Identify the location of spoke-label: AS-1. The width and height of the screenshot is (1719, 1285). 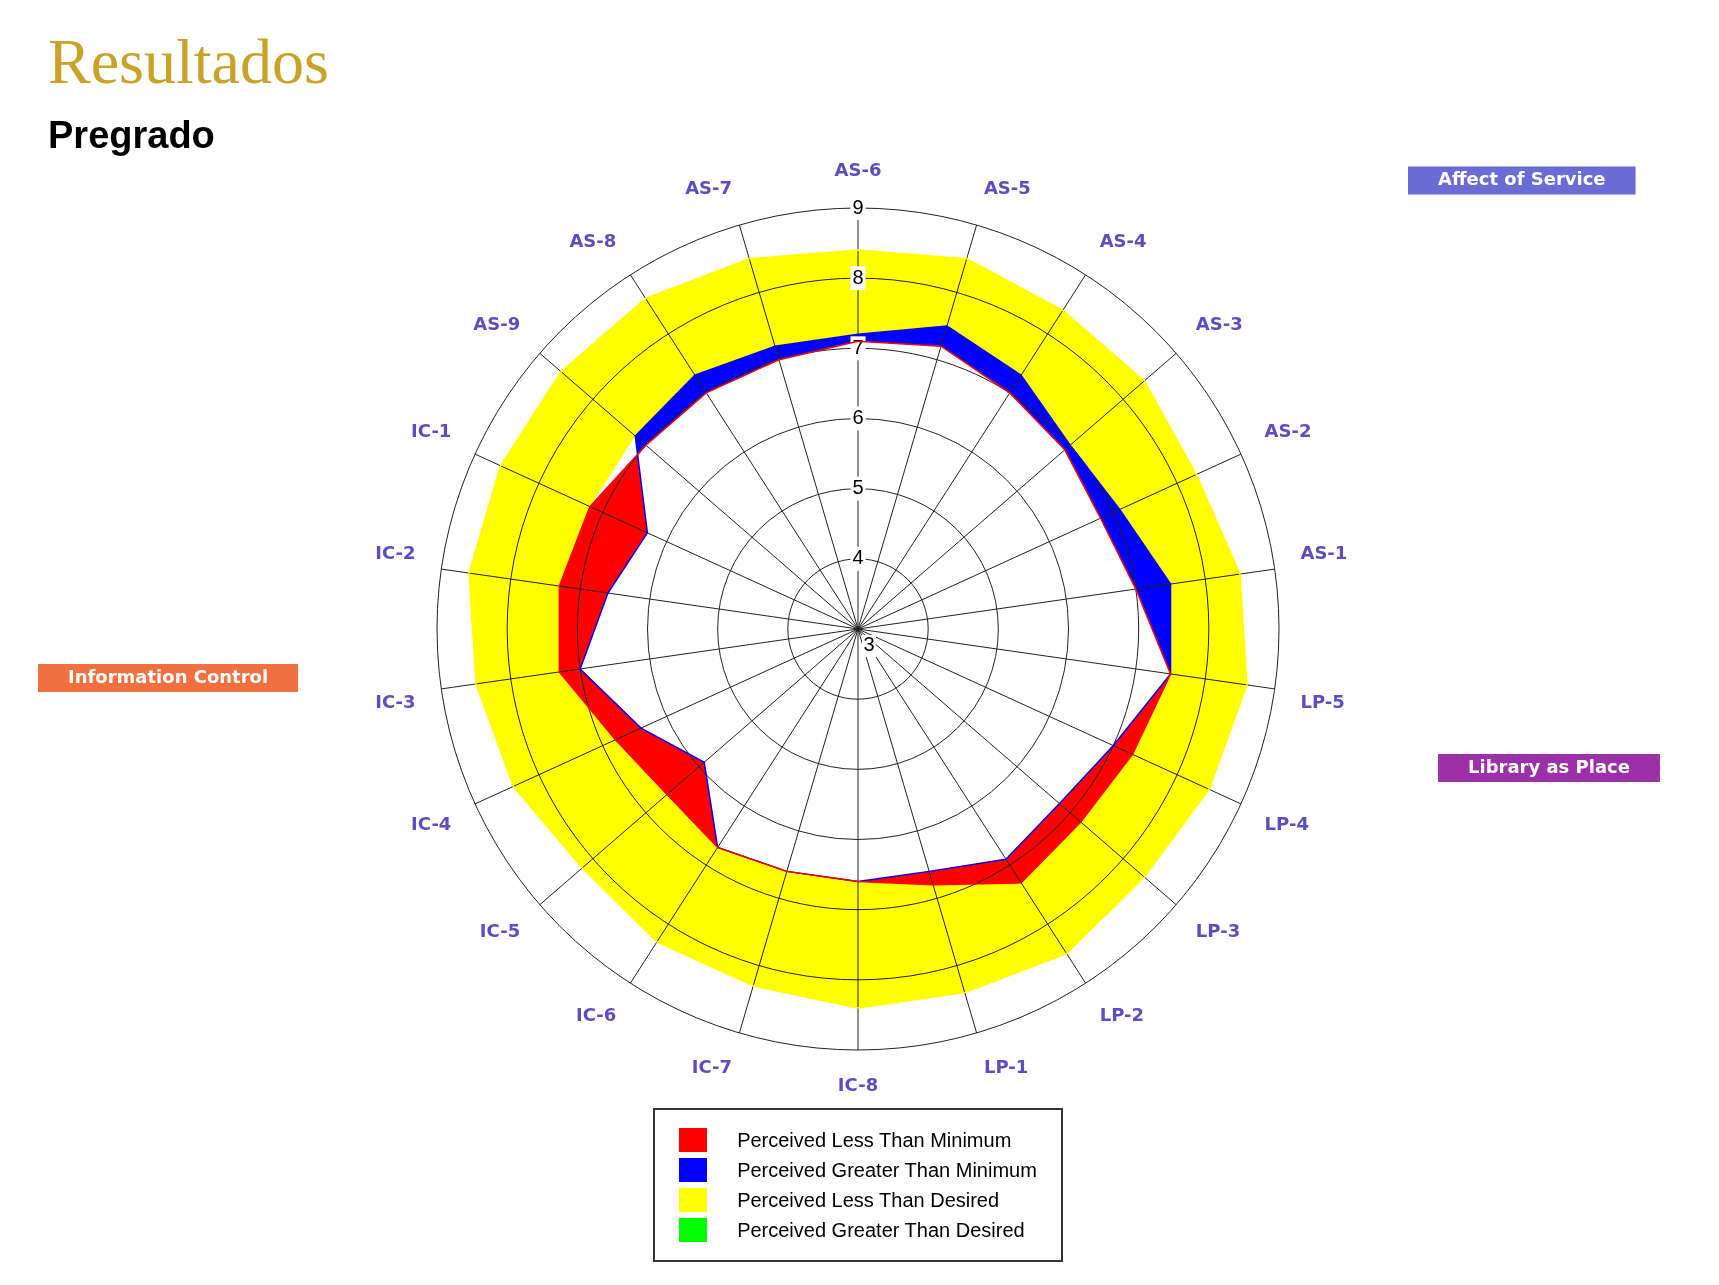
(1324, 553).